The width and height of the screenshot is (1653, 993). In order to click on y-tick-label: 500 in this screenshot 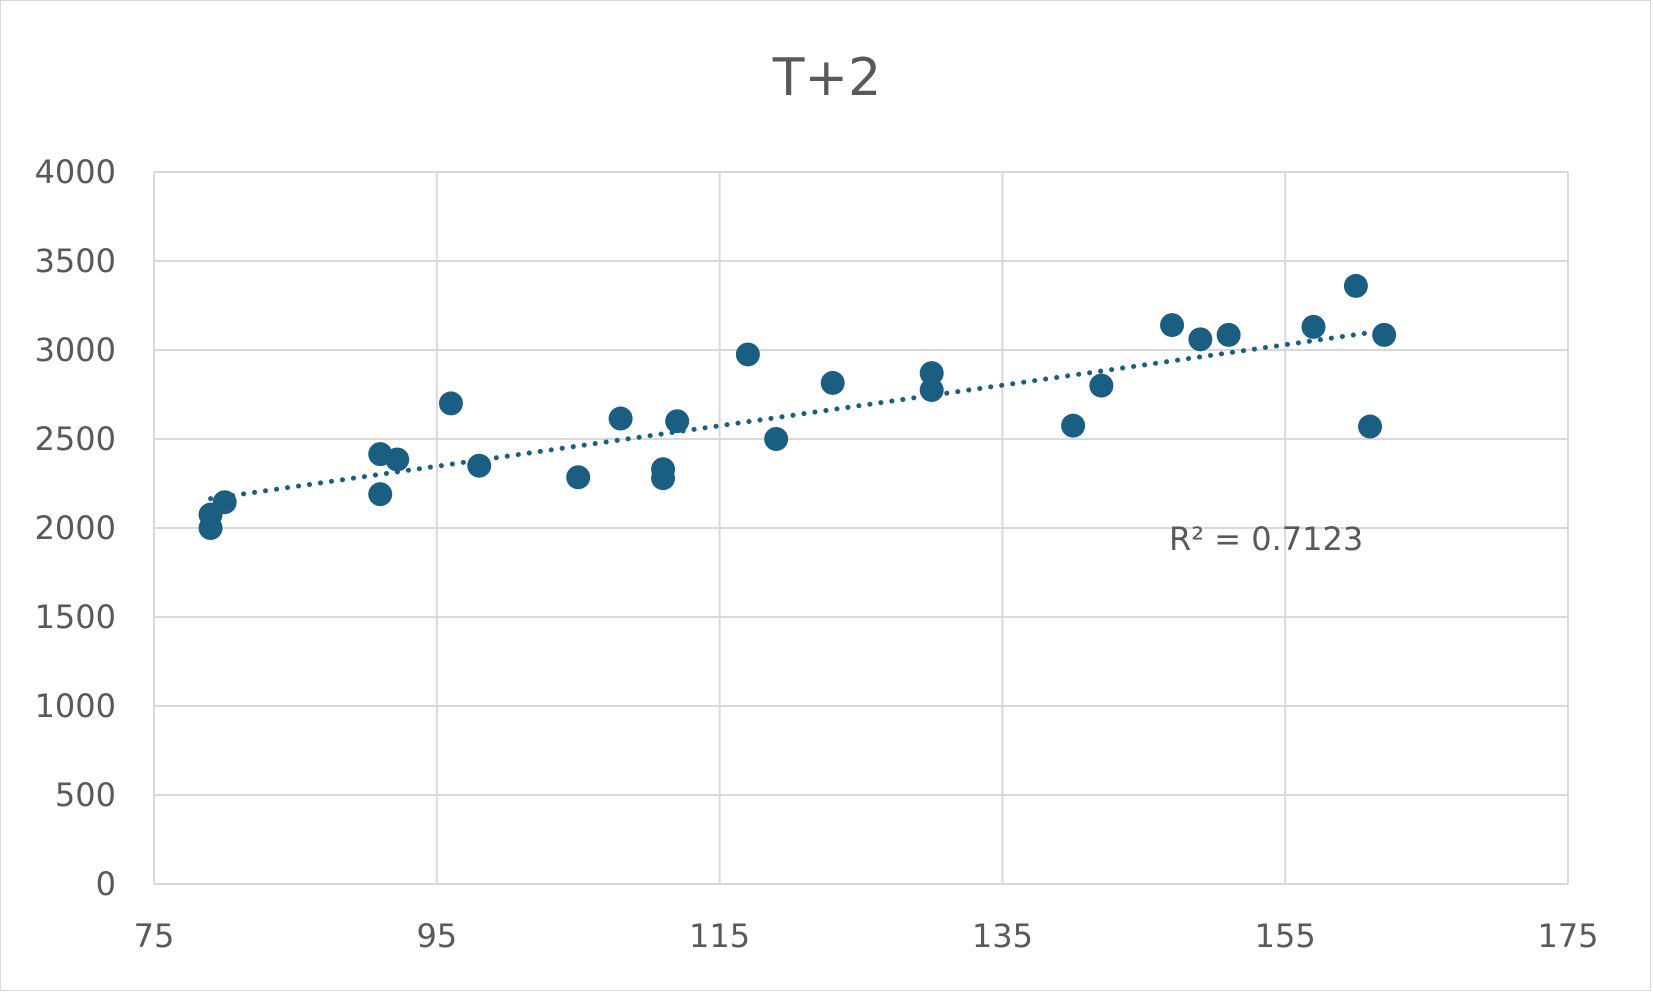, I will do `click(85, 795)`.